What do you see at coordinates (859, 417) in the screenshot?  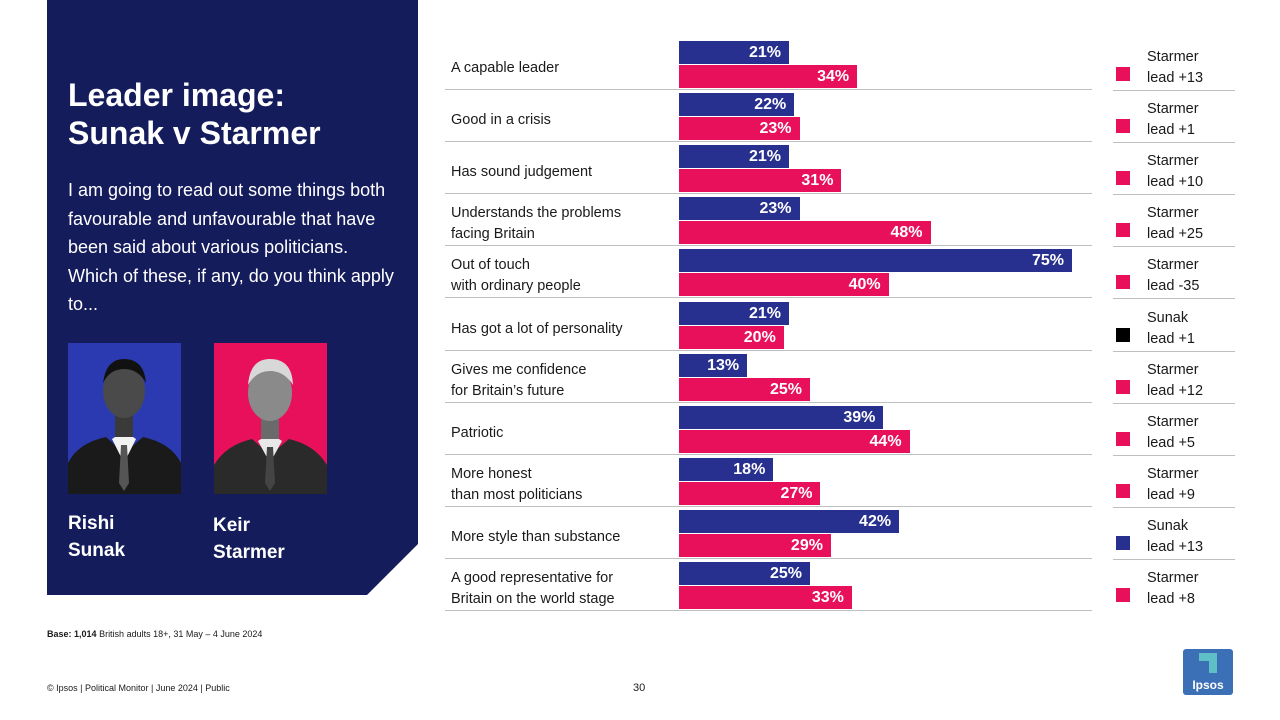 I see `sunak-value-label: 39%` at bounding box center [859, 417].